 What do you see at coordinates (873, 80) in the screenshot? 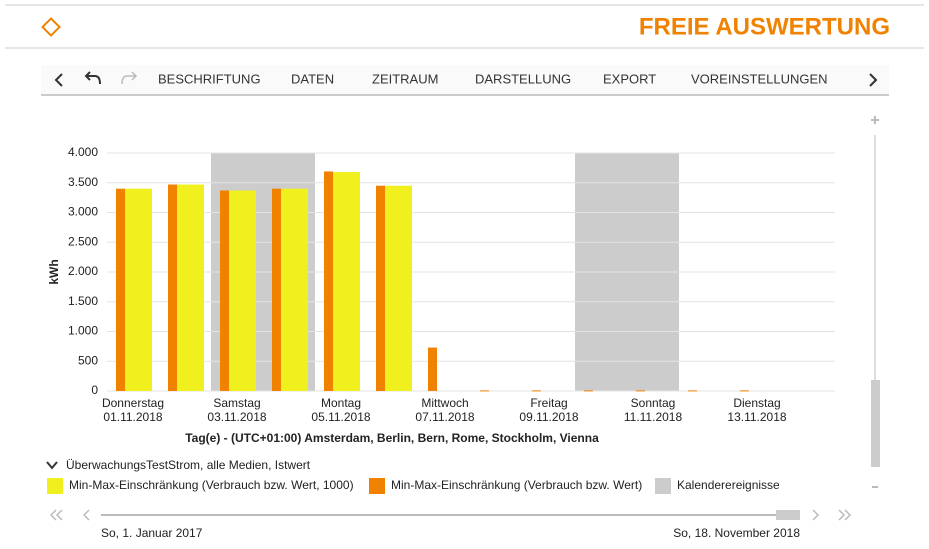
I see `toolbar-next` at bounding box center [873, 80].